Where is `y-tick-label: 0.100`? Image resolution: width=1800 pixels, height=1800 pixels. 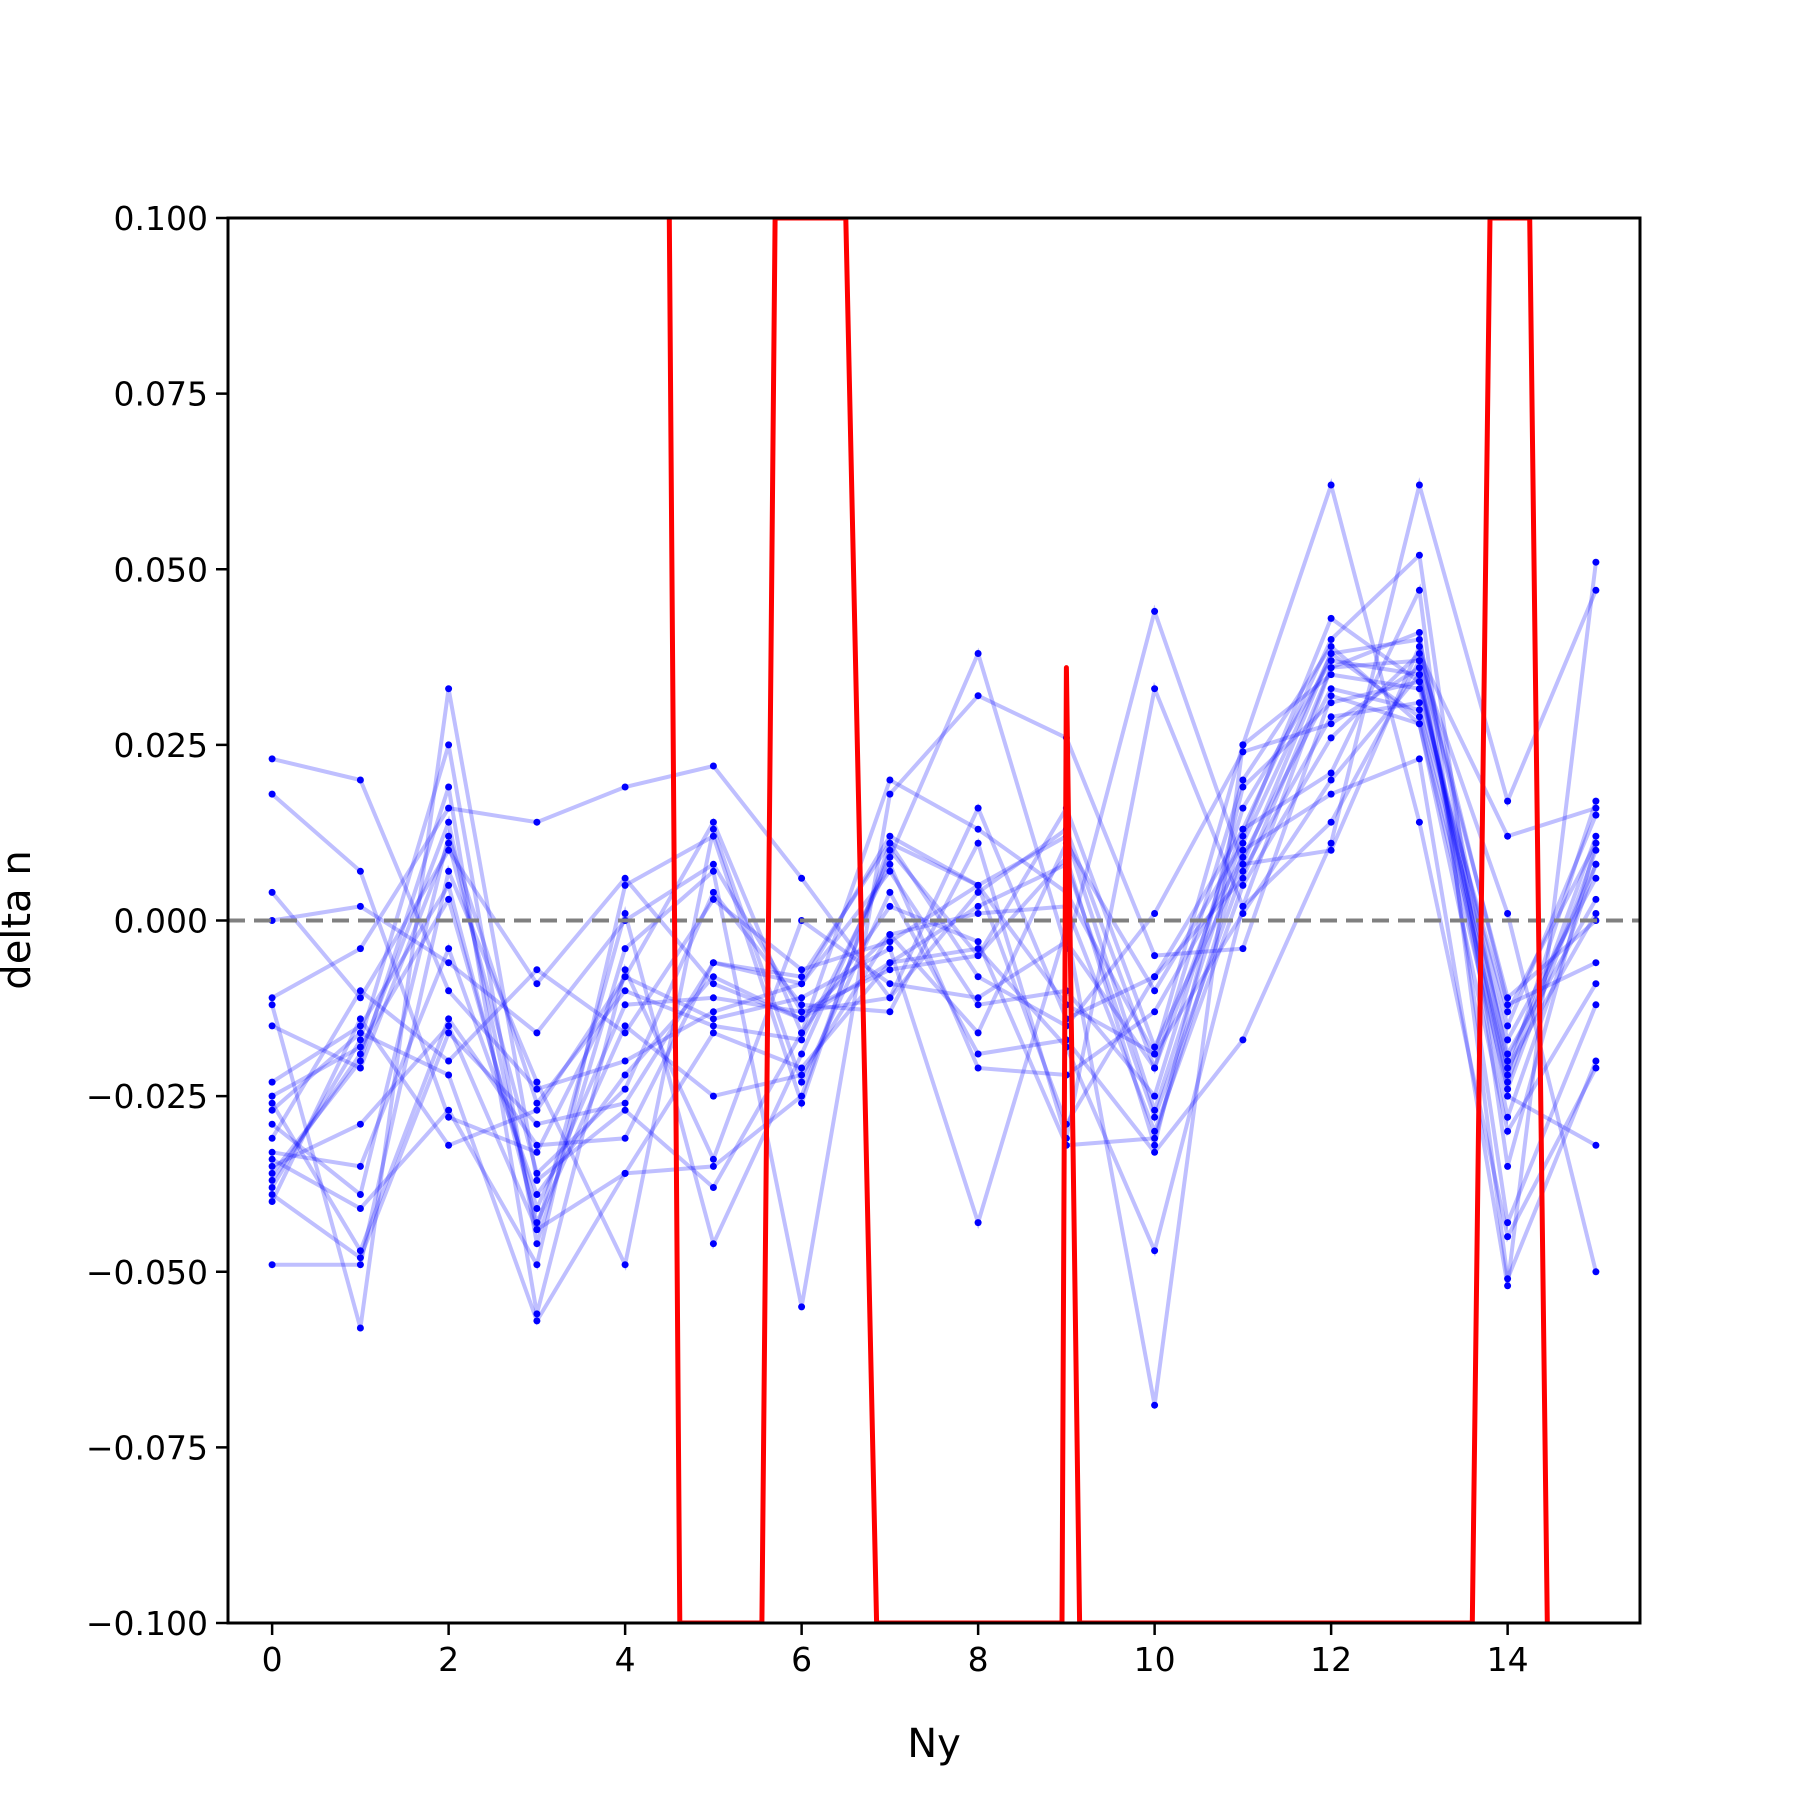
y-tick-label: 0.100 is located at coordinates (161, 218).